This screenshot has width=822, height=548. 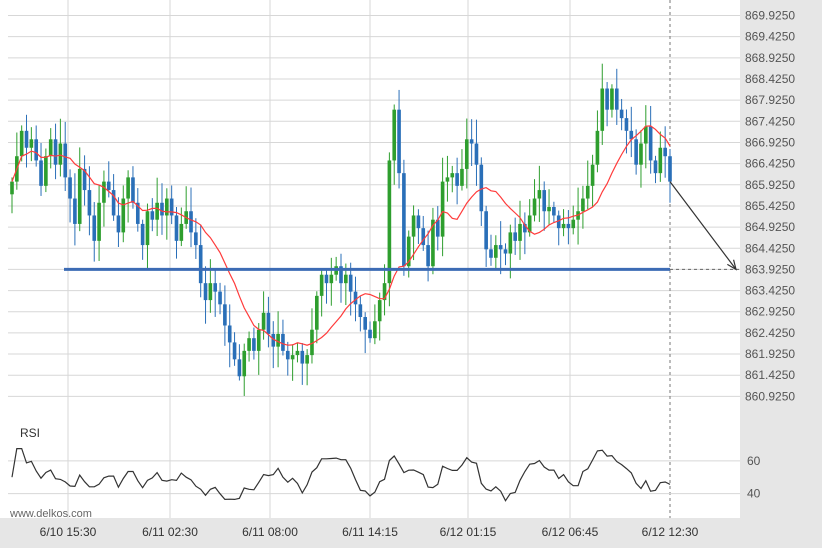 I want to click on y-tick-label: 864.4250, so click(x=770, y=248).